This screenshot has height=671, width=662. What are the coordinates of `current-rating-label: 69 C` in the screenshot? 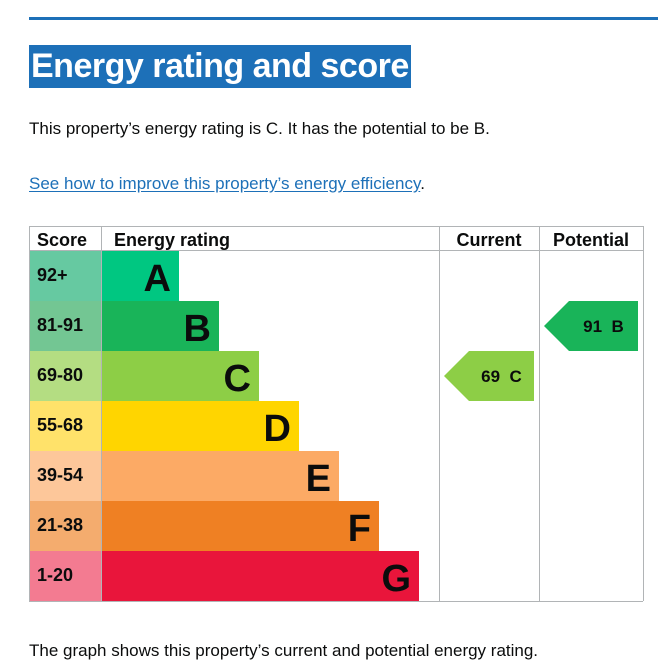 It's located at (501, 376).